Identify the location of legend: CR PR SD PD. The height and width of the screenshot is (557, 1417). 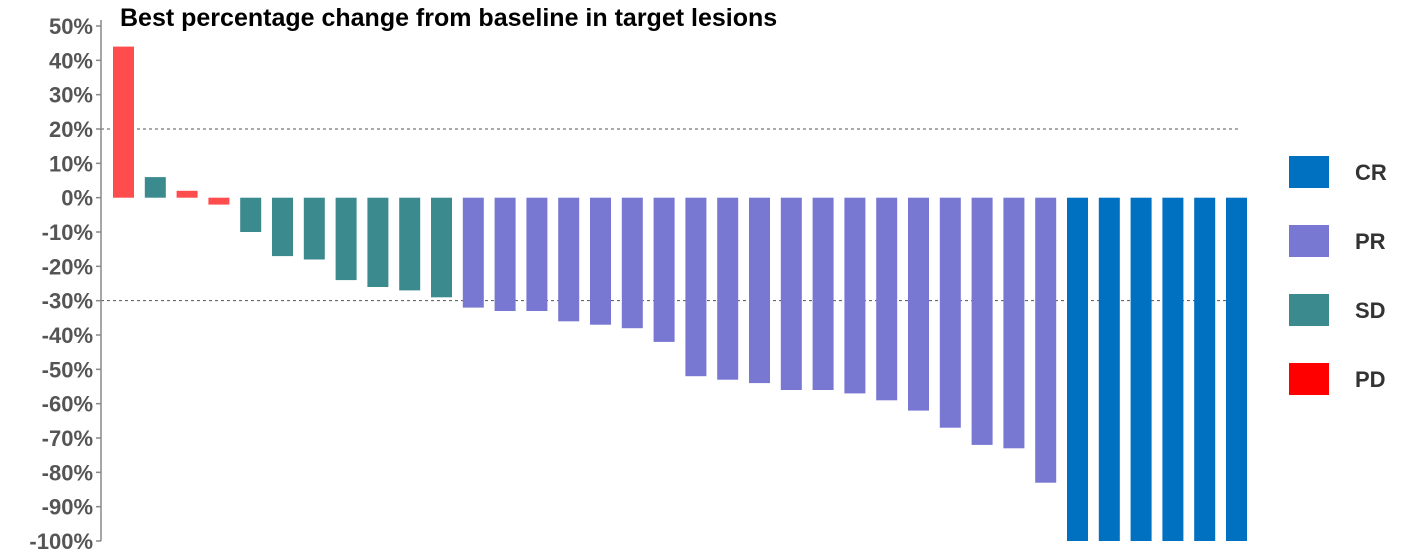
(1338, 275).